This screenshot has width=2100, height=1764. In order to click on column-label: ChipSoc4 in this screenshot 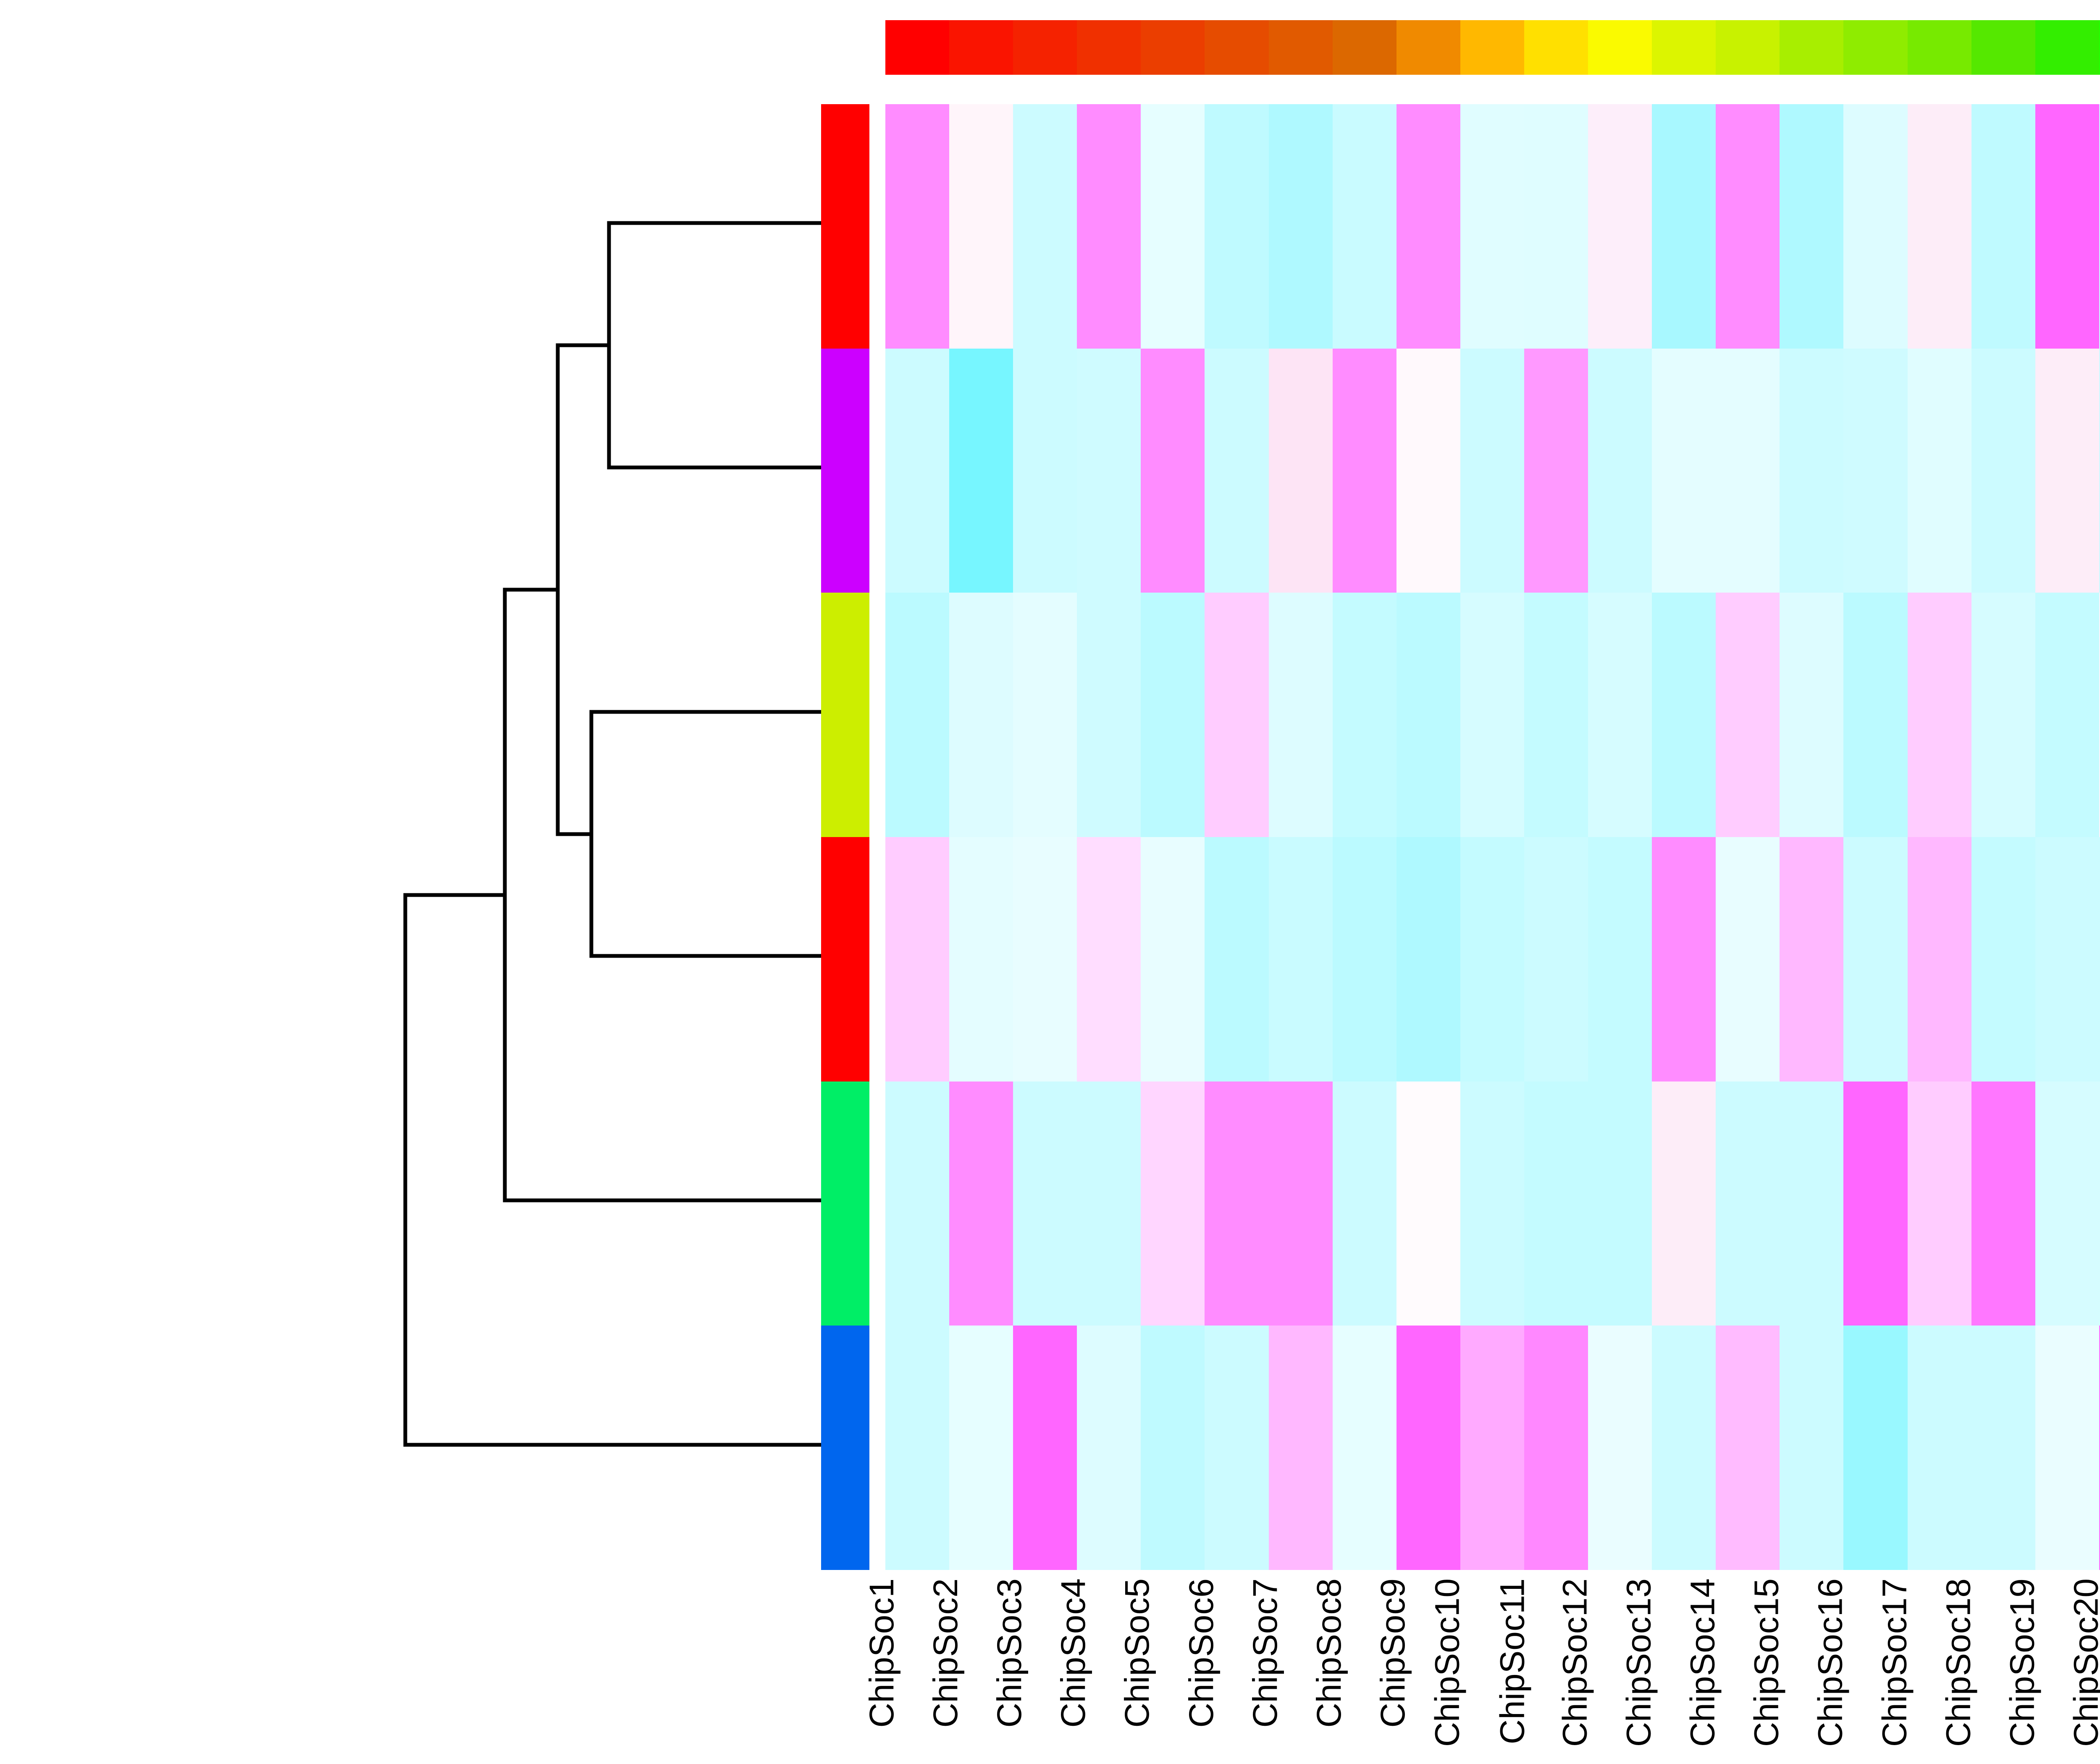, I will do `click(1073, 1653)`.